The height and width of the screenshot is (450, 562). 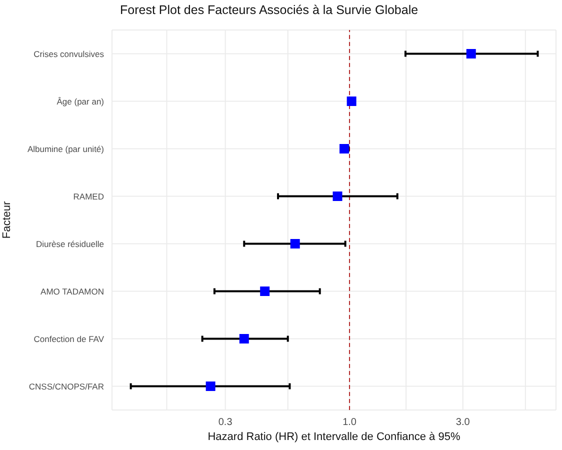 I want to click on y-tick-label: Albumine (par unité), so click(x=65, y=149).